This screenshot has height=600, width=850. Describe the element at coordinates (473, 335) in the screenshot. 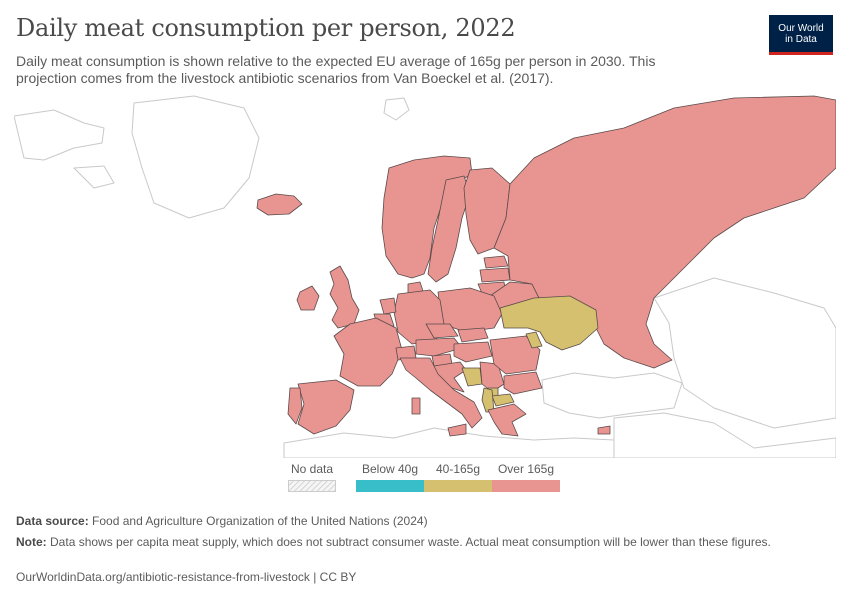

I see `country-slovakia` at that location.